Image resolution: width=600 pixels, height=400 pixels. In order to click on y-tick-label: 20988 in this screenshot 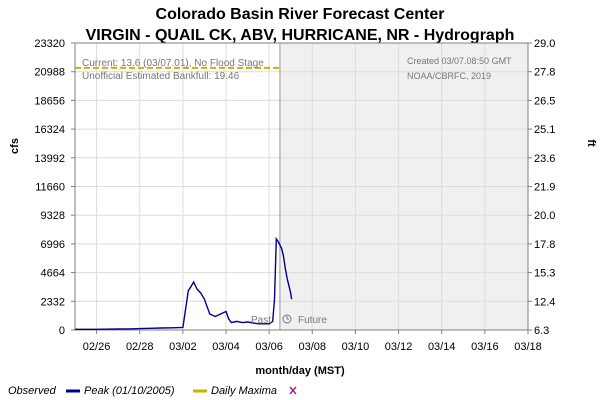, I will do `click(49, 73)`.